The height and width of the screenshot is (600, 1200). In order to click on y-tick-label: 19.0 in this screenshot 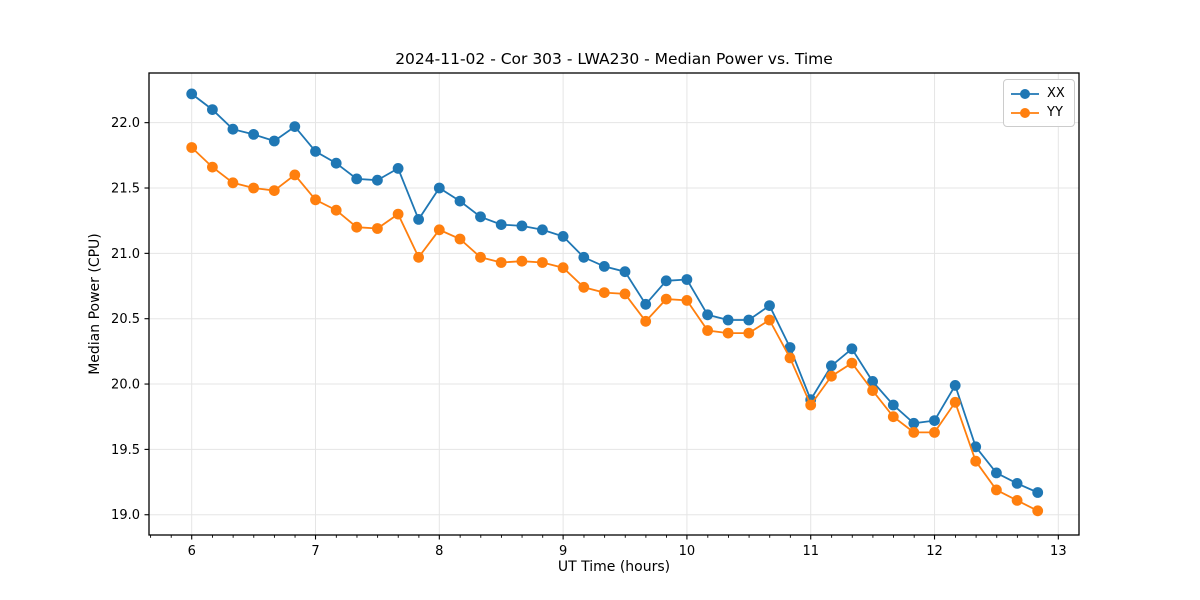, I will do `click(125, 515)`.